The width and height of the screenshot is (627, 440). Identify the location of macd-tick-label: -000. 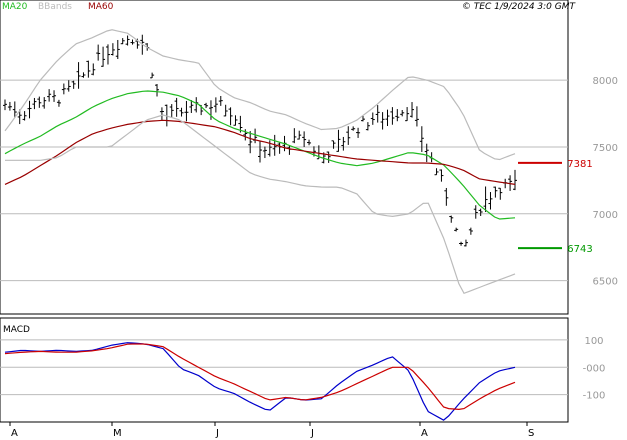
(594, 368).